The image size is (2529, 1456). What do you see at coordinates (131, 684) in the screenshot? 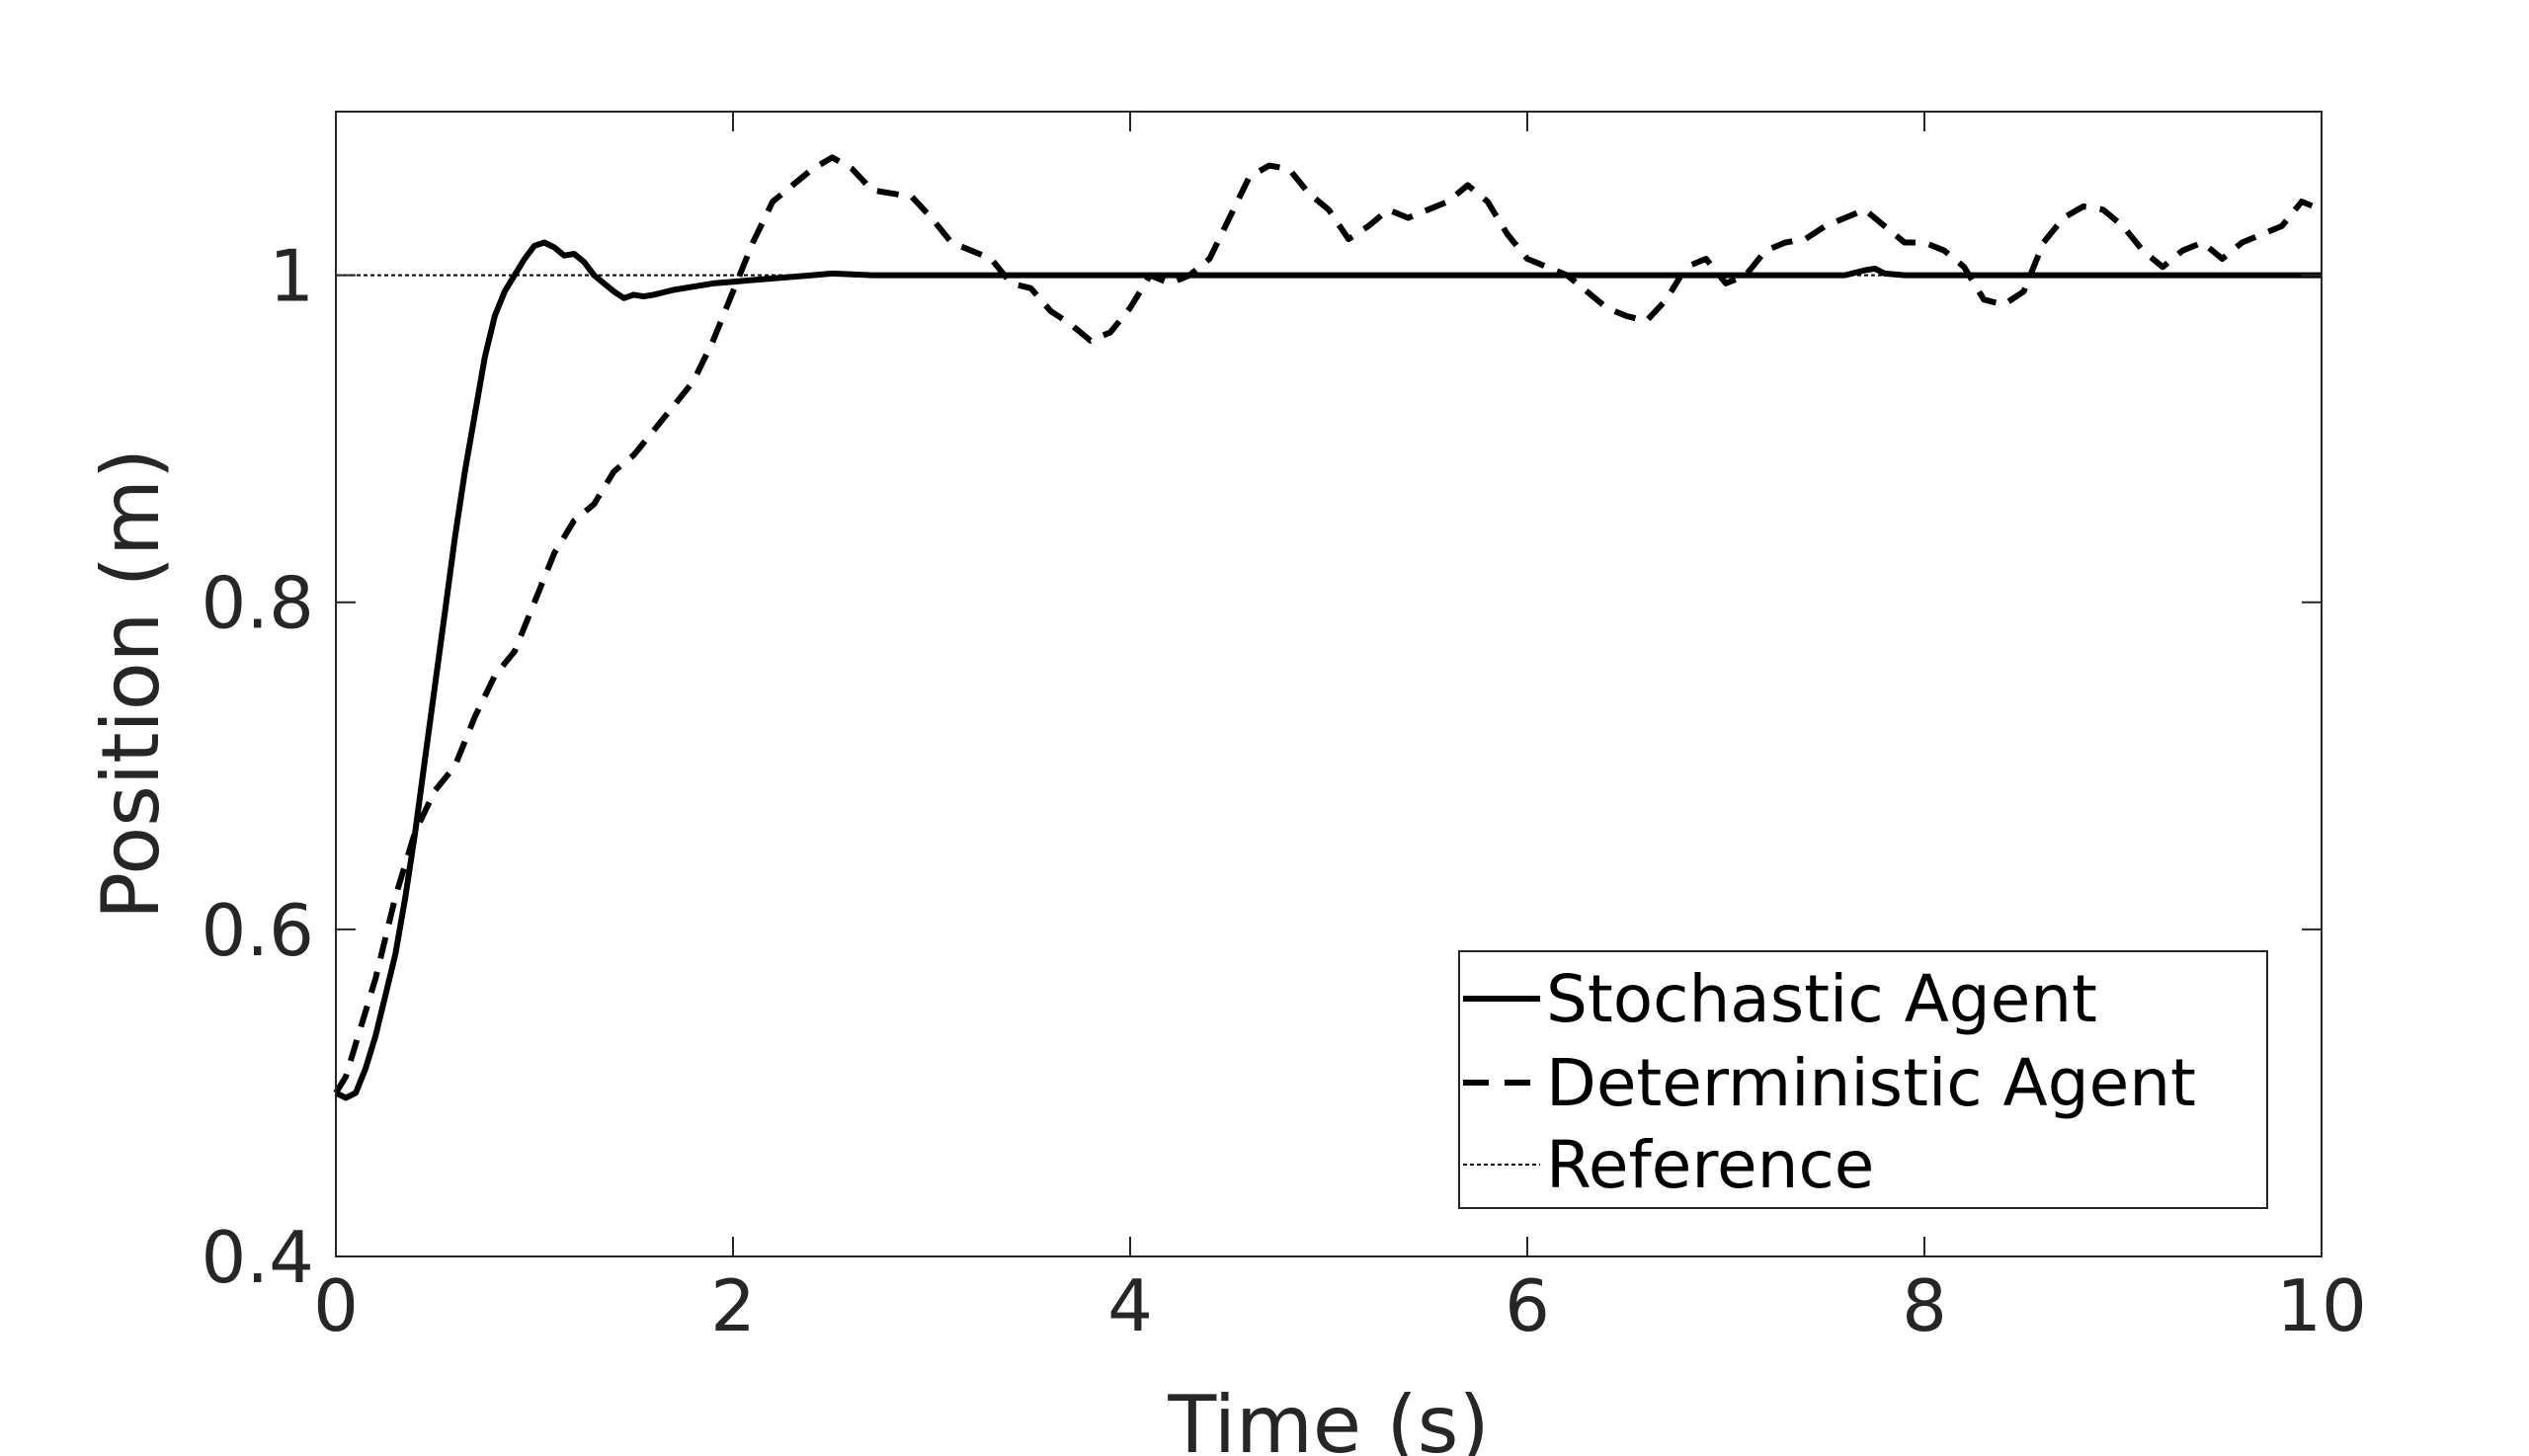
I see `y-axis-label: Position (m)` at bounding box center [131, 684].